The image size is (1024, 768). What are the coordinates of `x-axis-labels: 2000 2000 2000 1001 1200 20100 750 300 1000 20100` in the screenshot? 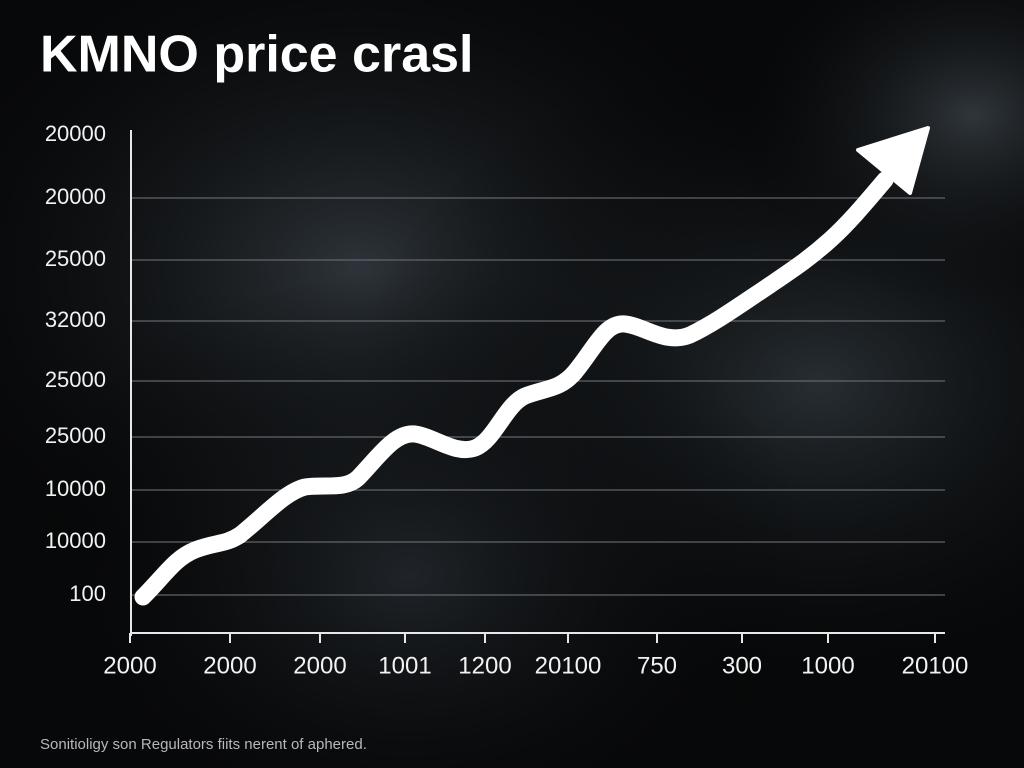 It's located at (535, 665).